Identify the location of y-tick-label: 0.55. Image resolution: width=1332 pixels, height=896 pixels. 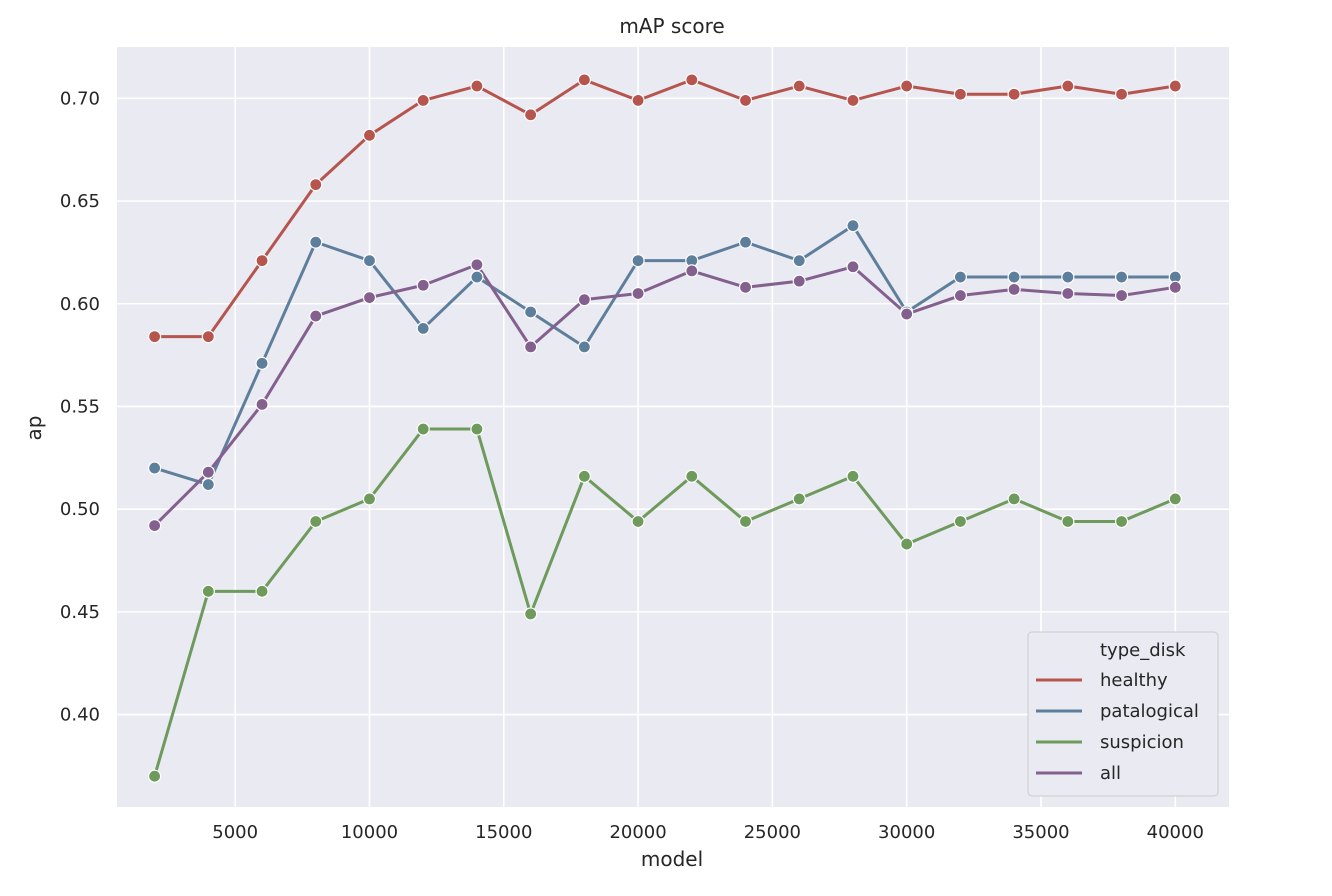
(80, 406).